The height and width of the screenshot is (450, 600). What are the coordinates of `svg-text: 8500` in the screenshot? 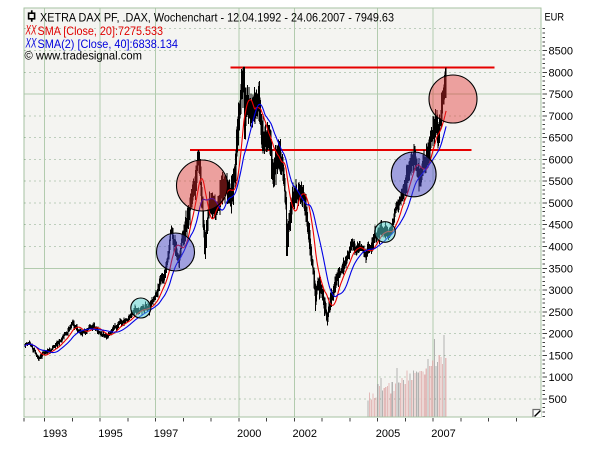 It's located at (561, 52).